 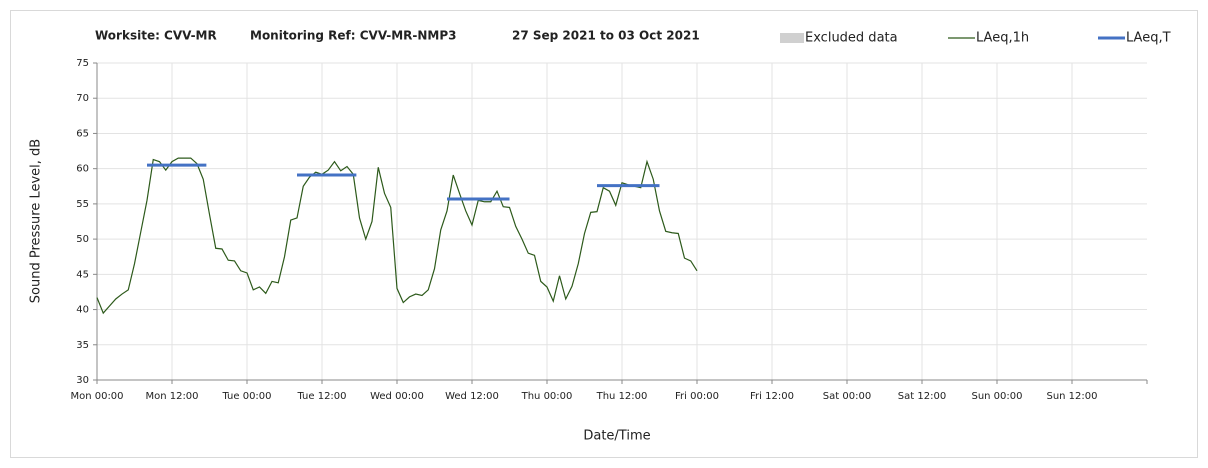 I want to click on title-worksite: Worksite: CVV-MR, so click(x=156, y=36).